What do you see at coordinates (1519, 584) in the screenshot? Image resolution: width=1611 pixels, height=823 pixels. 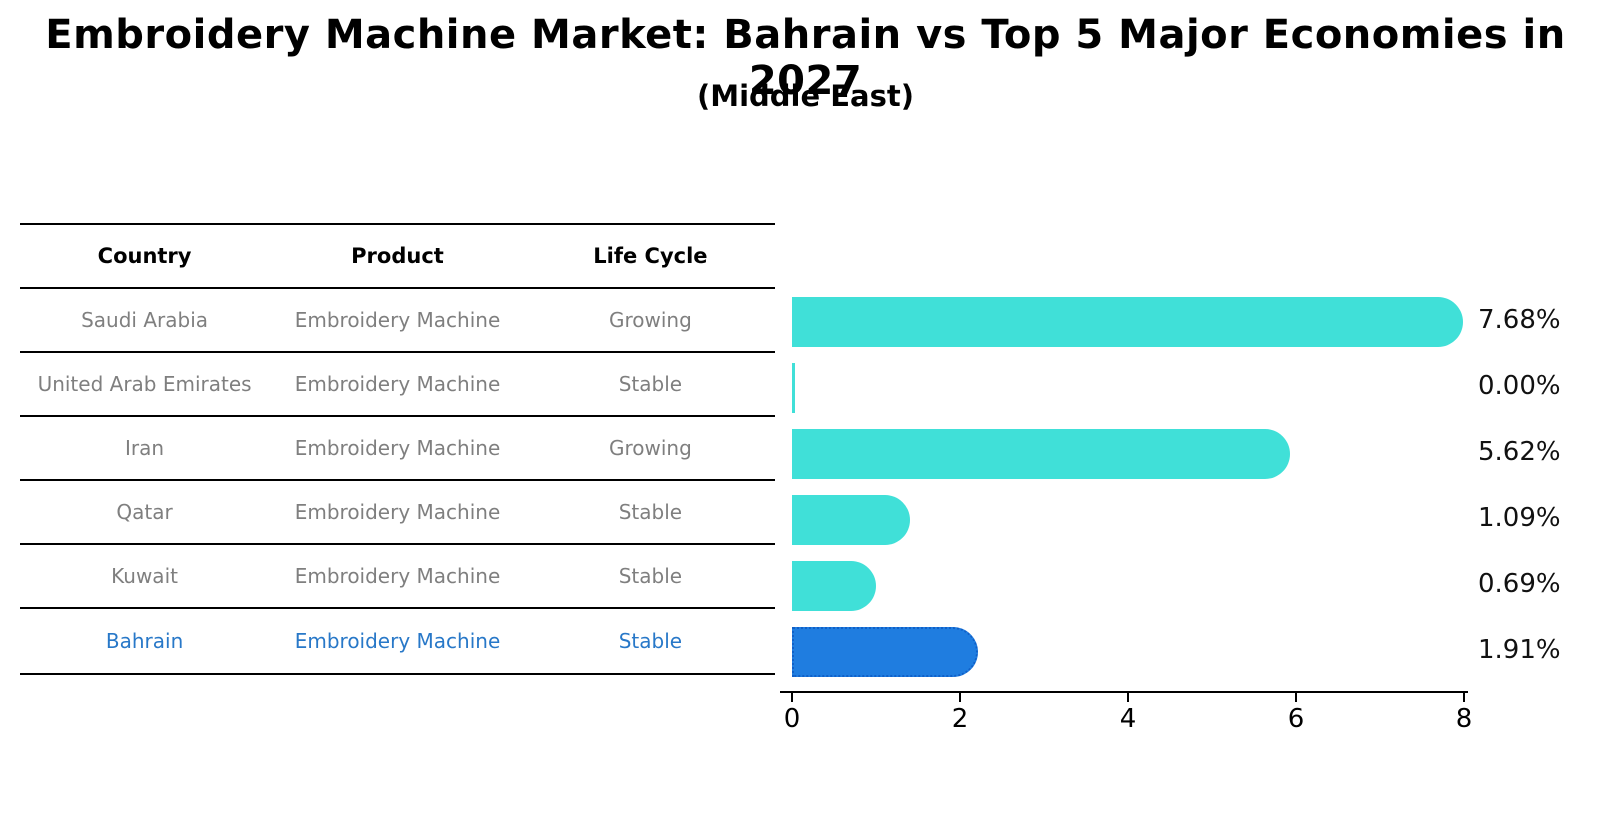 I see `value-label-kuwait: 0.69%` at bounding box center [1519, 584].